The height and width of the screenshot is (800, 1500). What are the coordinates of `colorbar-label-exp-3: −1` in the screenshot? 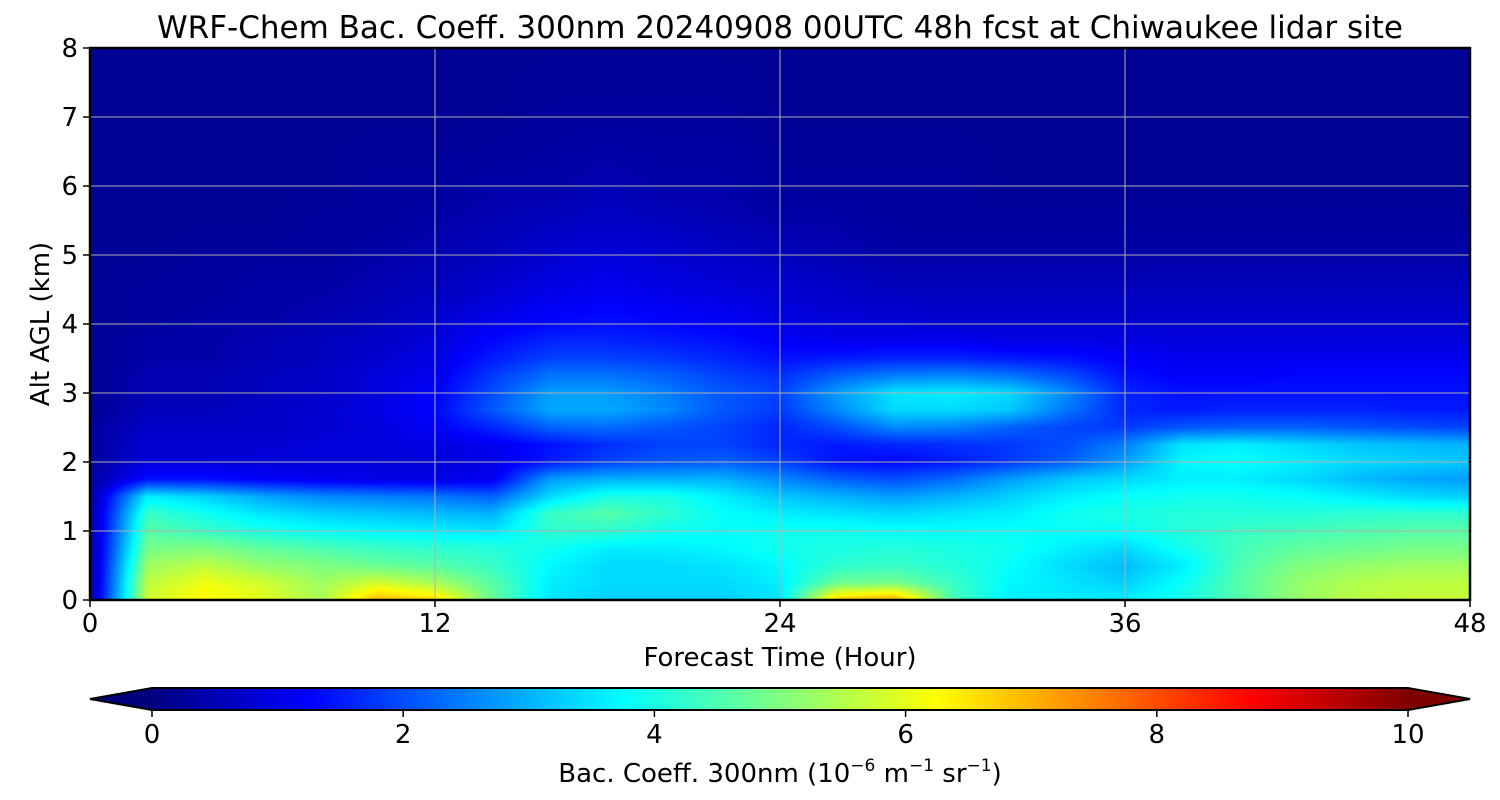 It's located at (979, 766).